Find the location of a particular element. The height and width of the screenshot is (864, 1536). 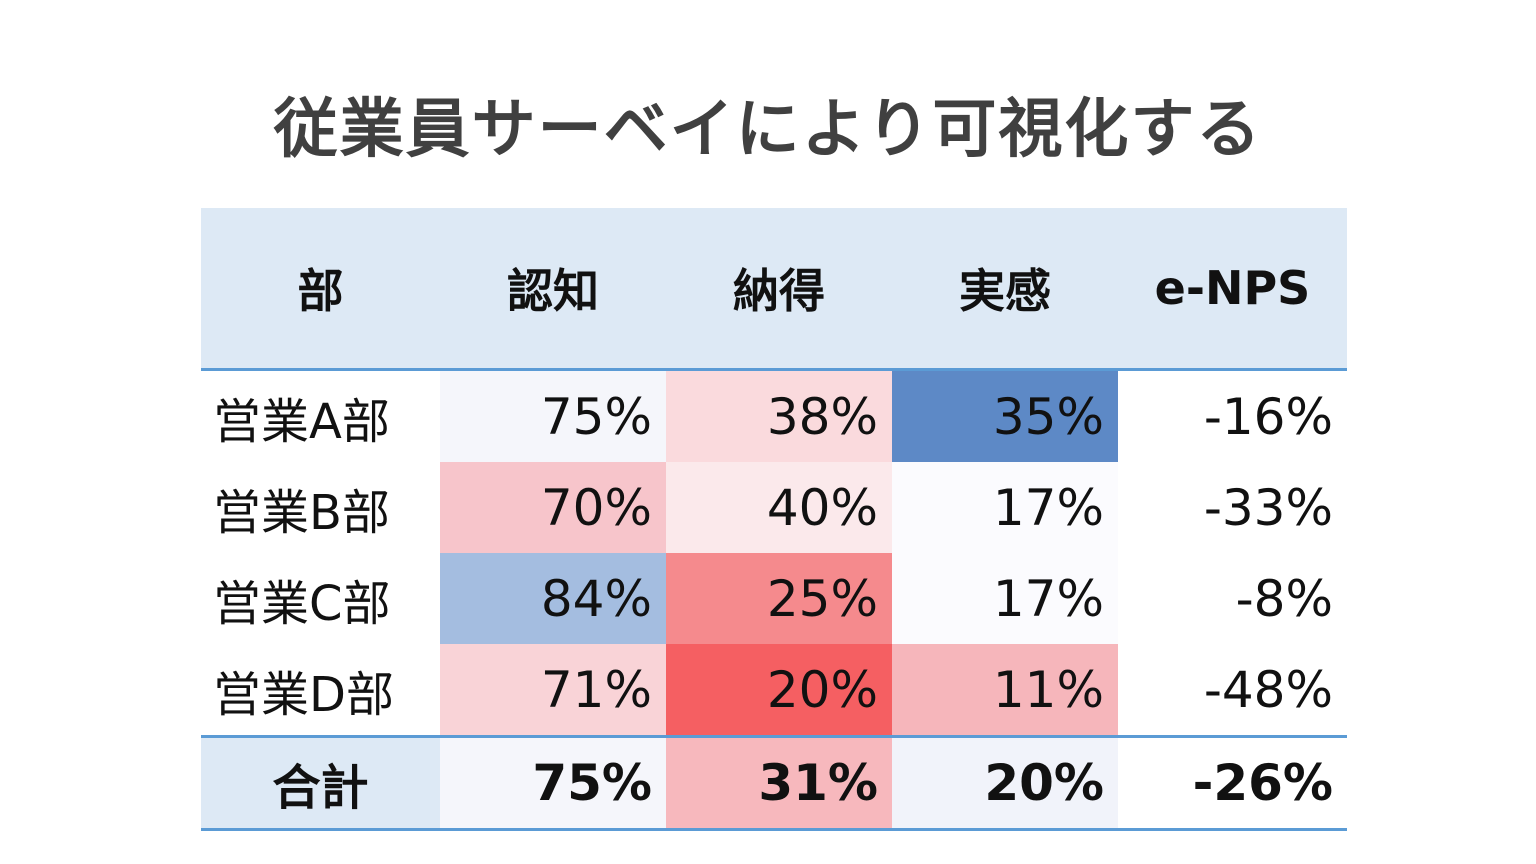

cell-awareness: 70% is located at coordinates (553, 507).